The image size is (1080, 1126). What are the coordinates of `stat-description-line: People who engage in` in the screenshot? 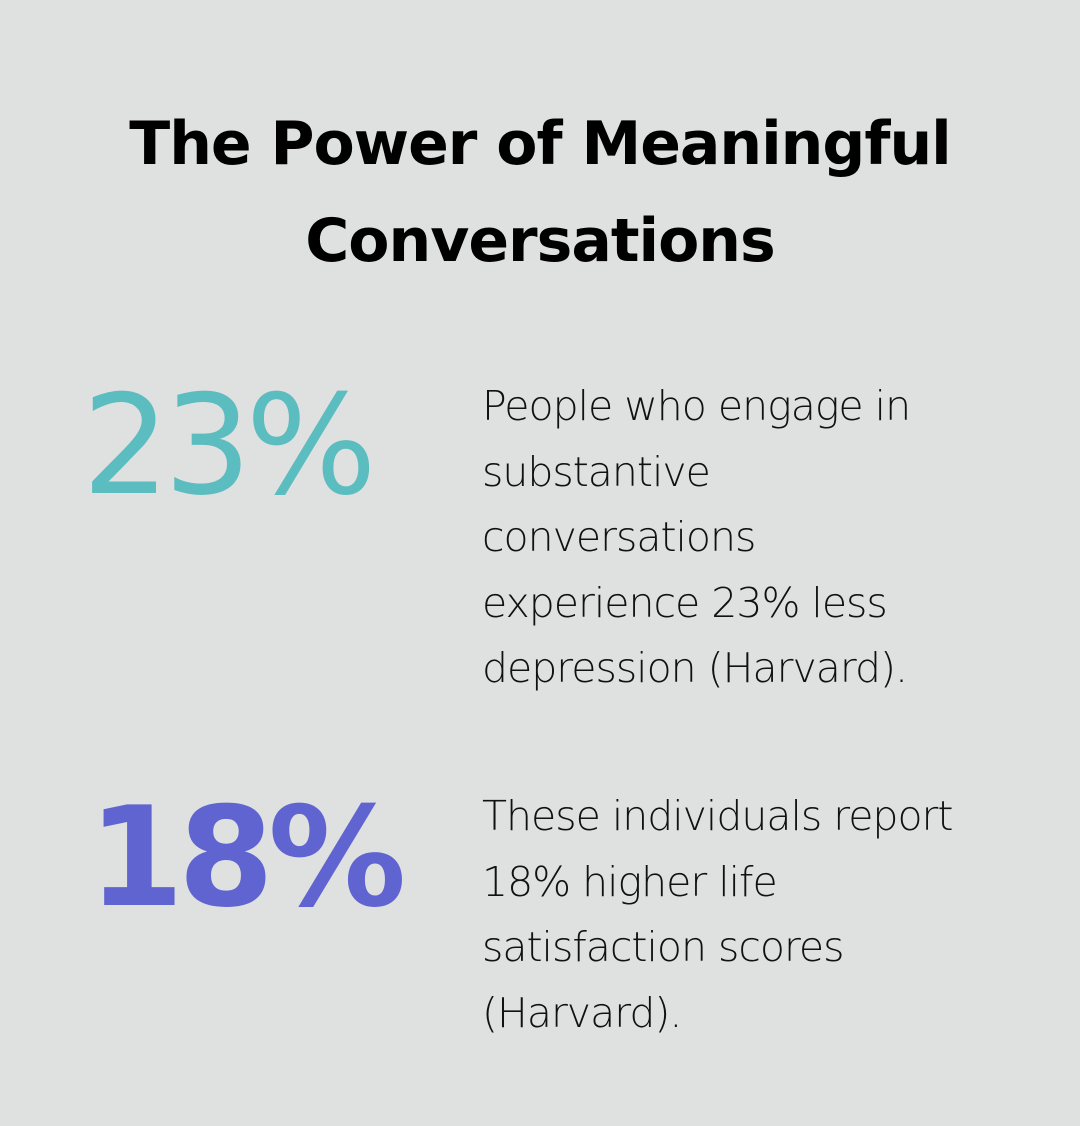 It's located at (696, 406).